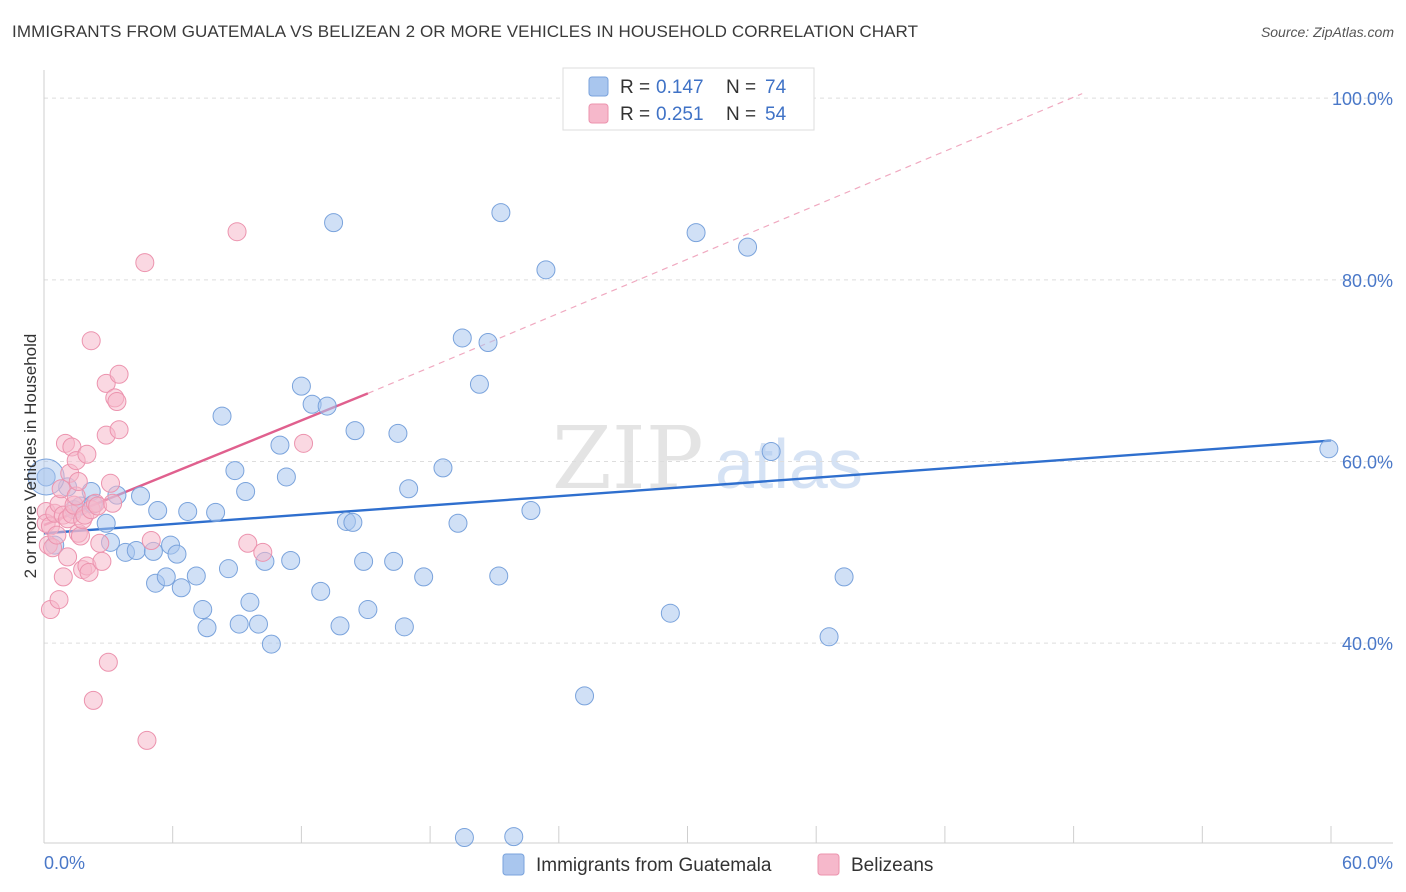  What do you see at coordinates (598, 113) in the screenshot?
I see `legend-swatch-belizeans` at bounding box center [598, 113].